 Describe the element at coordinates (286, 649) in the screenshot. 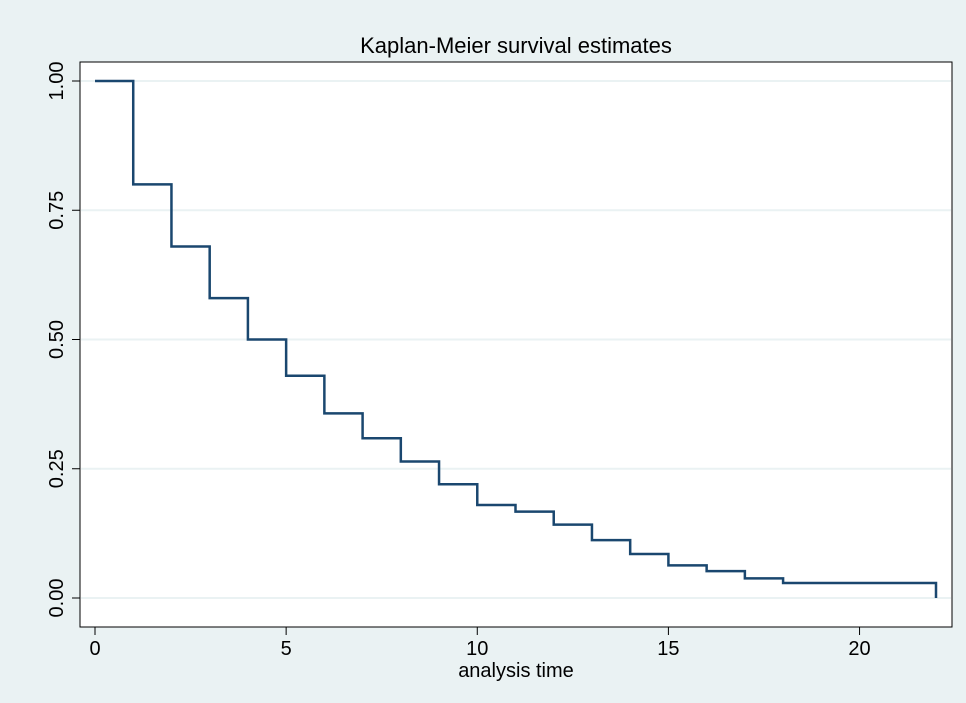

I see `x-tick-label: 5` at that location.